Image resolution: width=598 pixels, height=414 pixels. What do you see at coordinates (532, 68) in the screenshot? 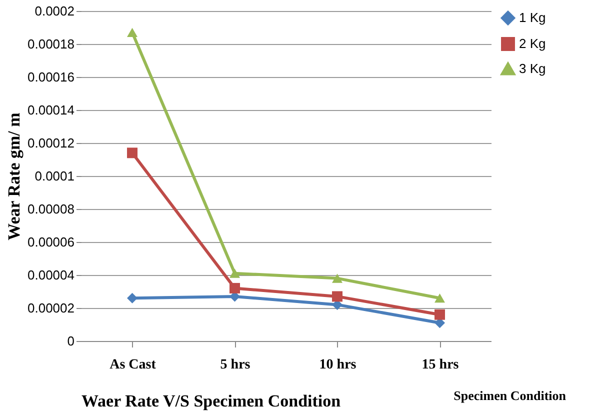
I see `legend-label: 3 Kg` at bounding box center [532, 68].